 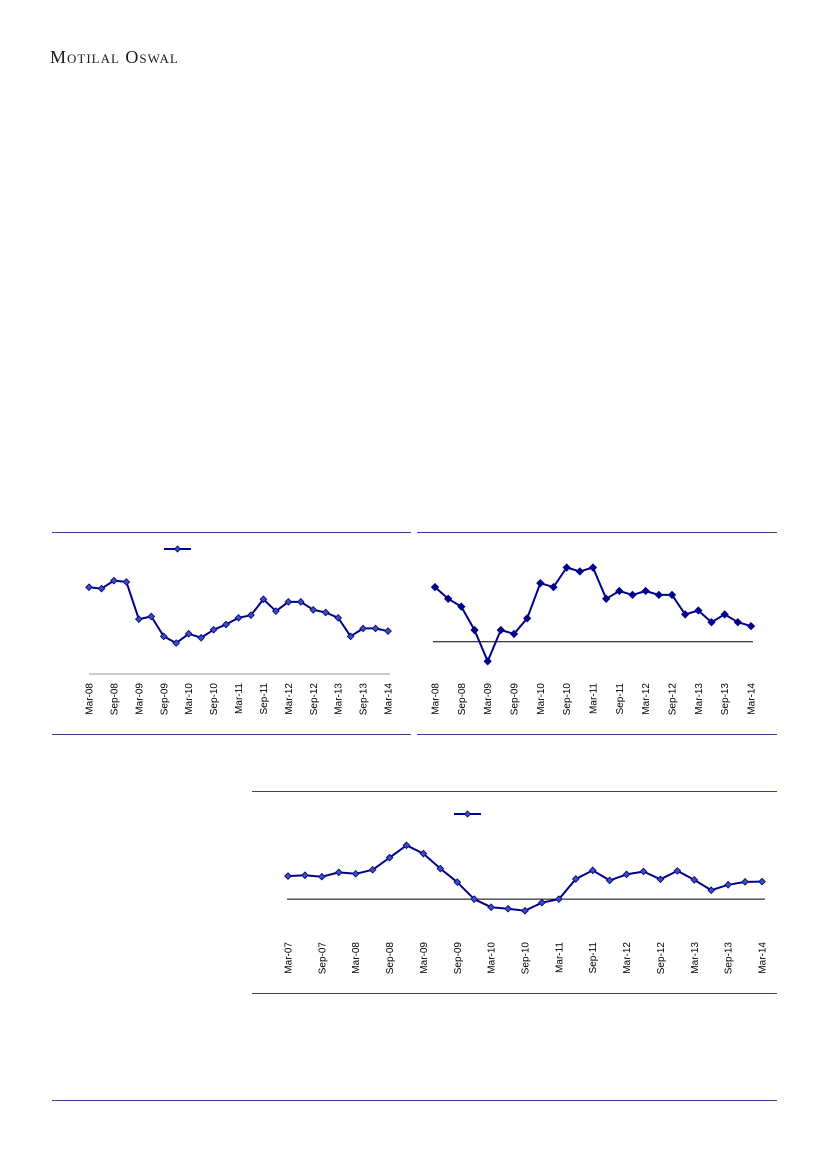 I want to click on chart-2-top-rule, so click(x=597, y=532).